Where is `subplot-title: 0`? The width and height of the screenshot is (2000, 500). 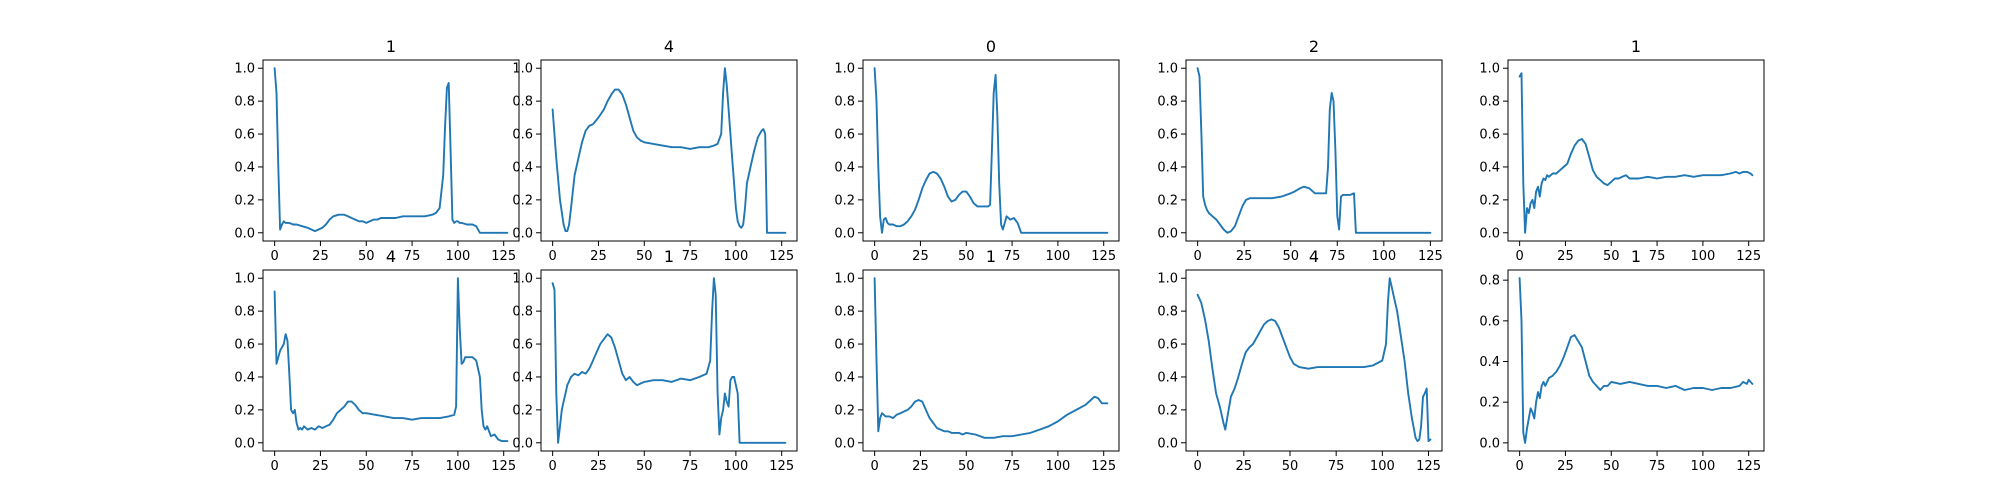 subplot-title: 0 is located at coordinates (991, 46).